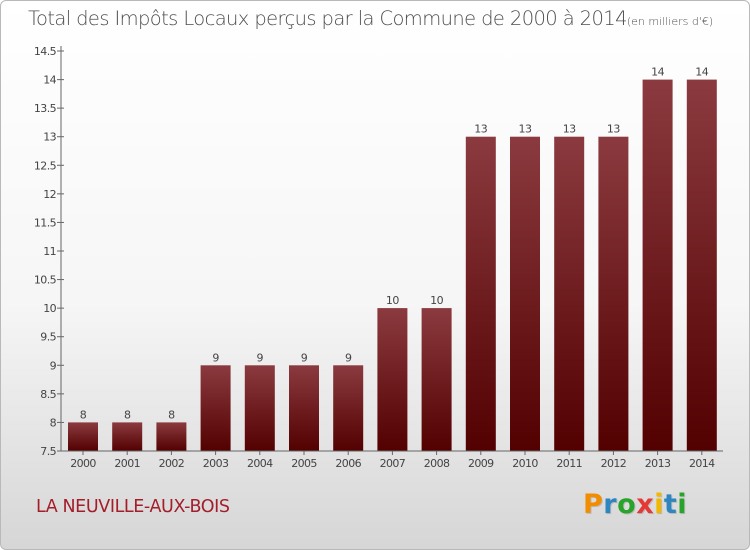 The height and width of the screenshot is (550, 750). Describe the element at coordinates (627, 504) in the screenshot. I see `logo-letter: o` at that location.